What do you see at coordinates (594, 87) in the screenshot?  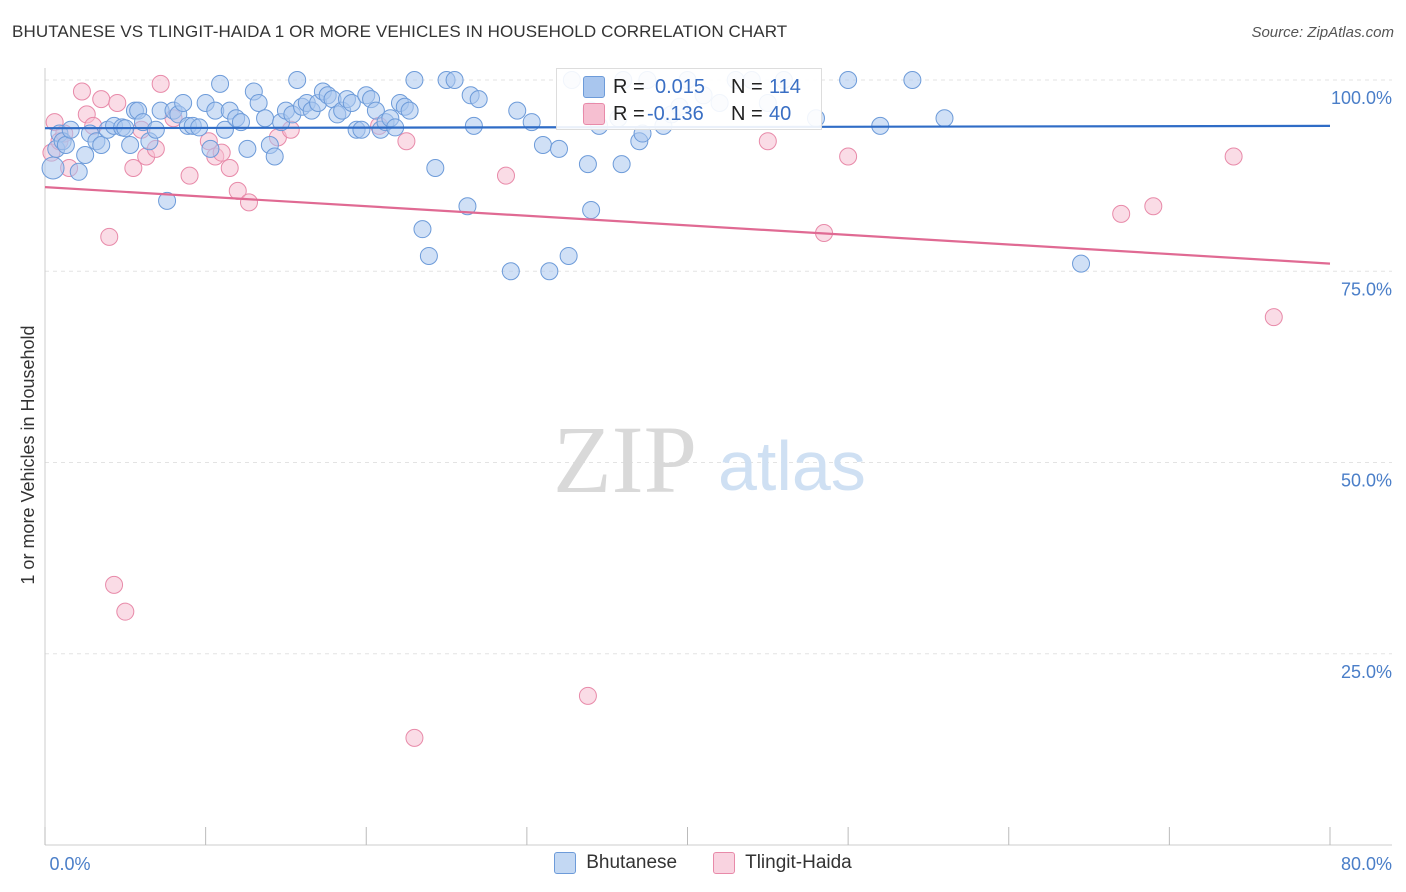 I see `stats-swatch-blue` at bounding box center [594, 87].